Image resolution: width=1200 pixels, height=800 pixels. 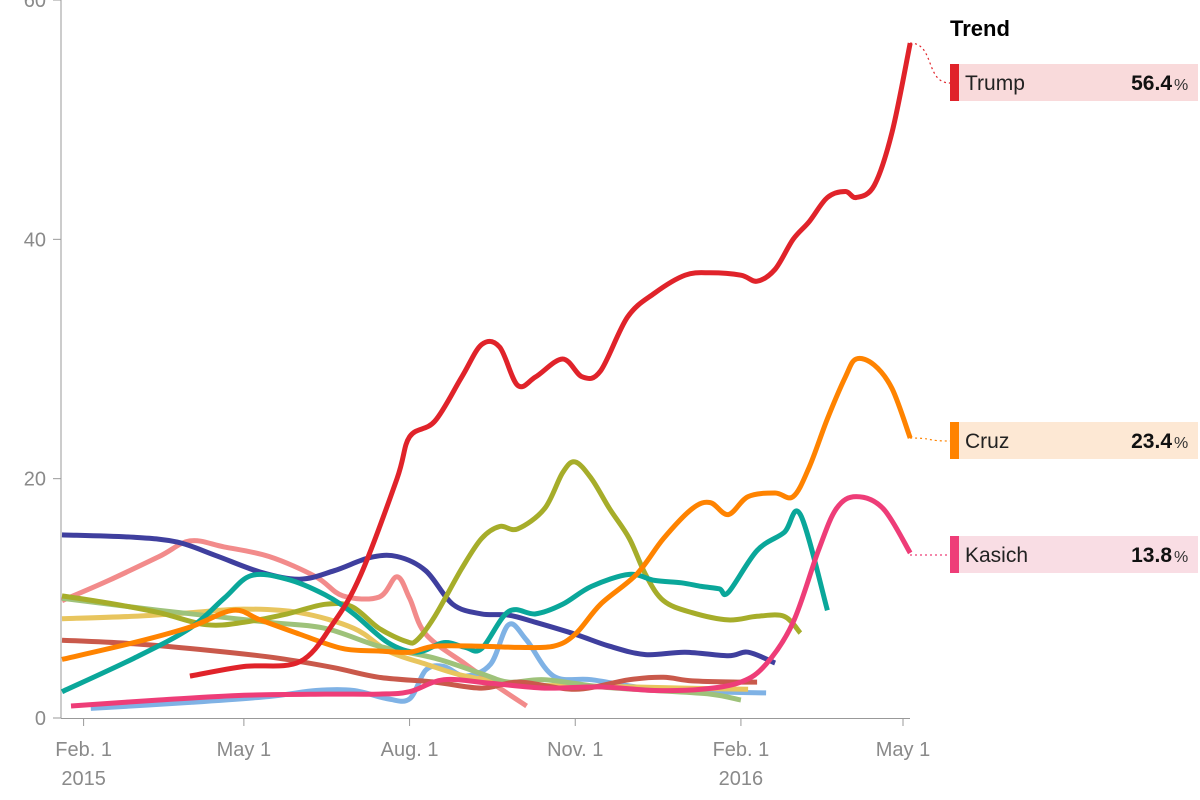 I want to click on legend-value: 23.4, so click(x=1151, y=441).